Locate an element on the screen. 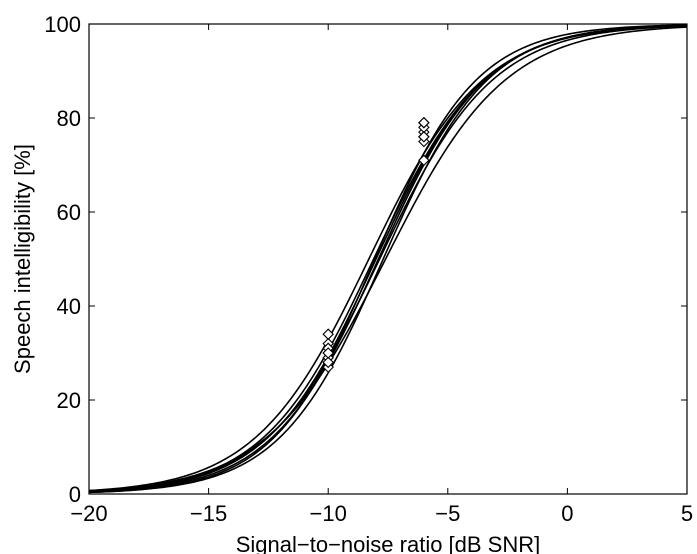 This screenshot has height=554, width=697. x-tick-label: −10 is located at coordinates (328, 513).